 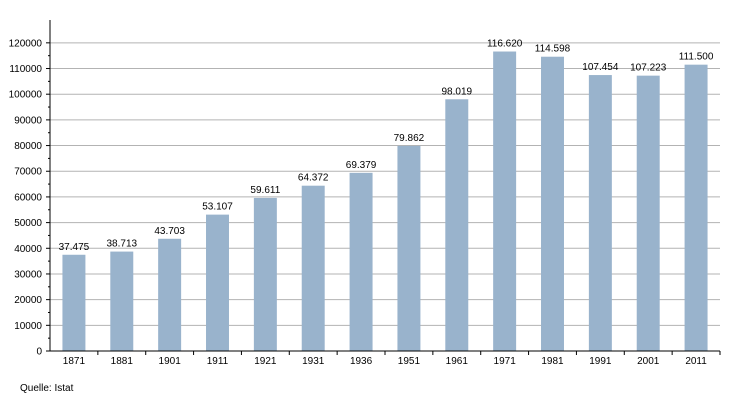 What do you see at coordinates (217, 207) in the screenshot?
I see `data-label: 53.107` at bounding box center [217, 207].